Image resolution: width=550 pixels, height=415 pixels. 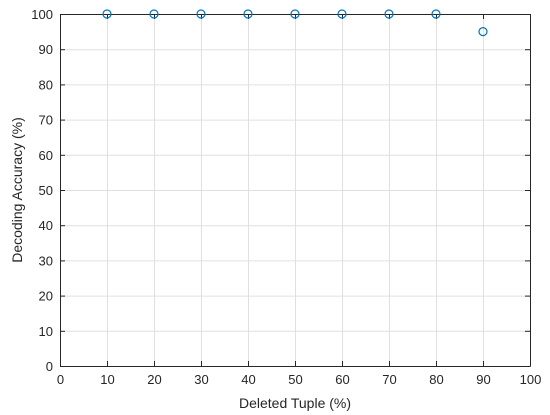 What do you see at coordinates (17, 190) in the screenshot?
I see `y-axis-label: Decoding Accuracy (%)` at bounding box center [17, 190].